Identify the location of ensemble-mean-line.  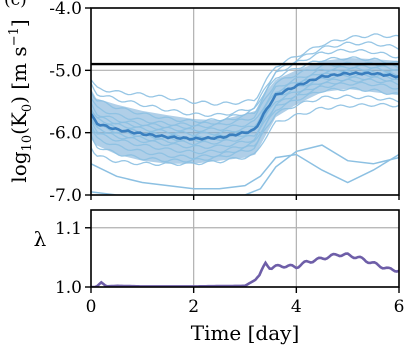
(245, 106).